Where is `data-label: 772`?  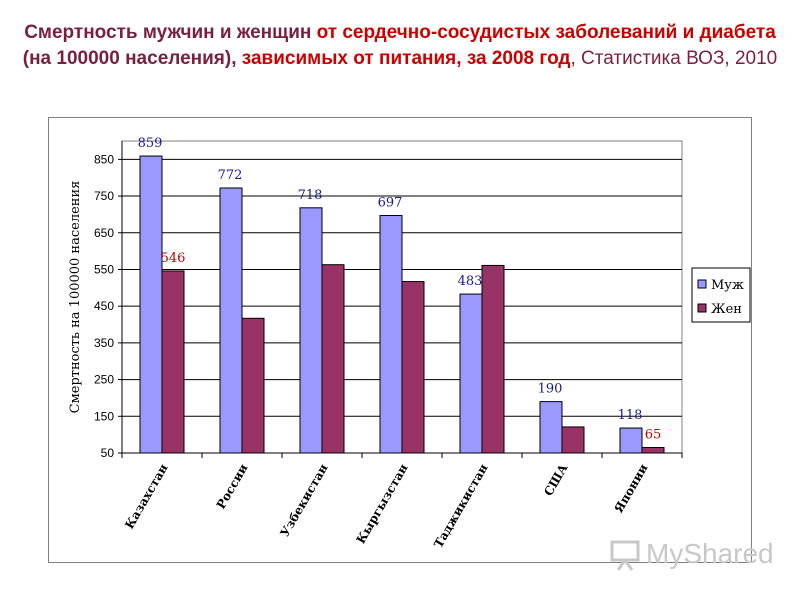
data-label: 772 is located at coordinates (230, 175).